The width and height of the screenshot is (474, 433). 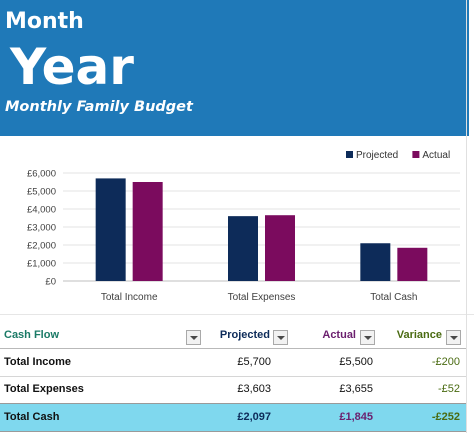 I want to click on header-cell-cash-flow: Cash Flow, so click(x=94, y=334).